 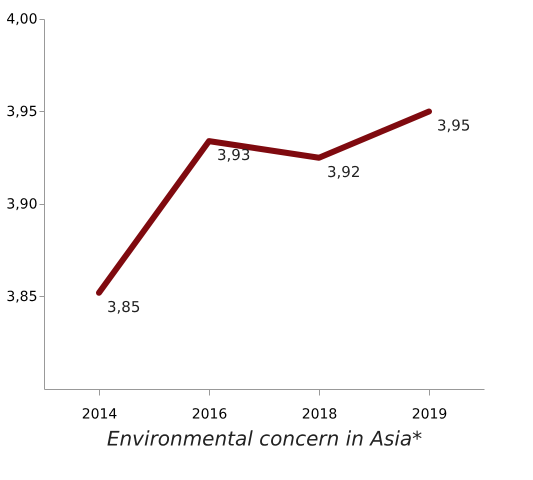 What do you see at coordinates (233, 155) in the screenshot?
I see `data-label: 3,93` at bounding box center [233, 155].